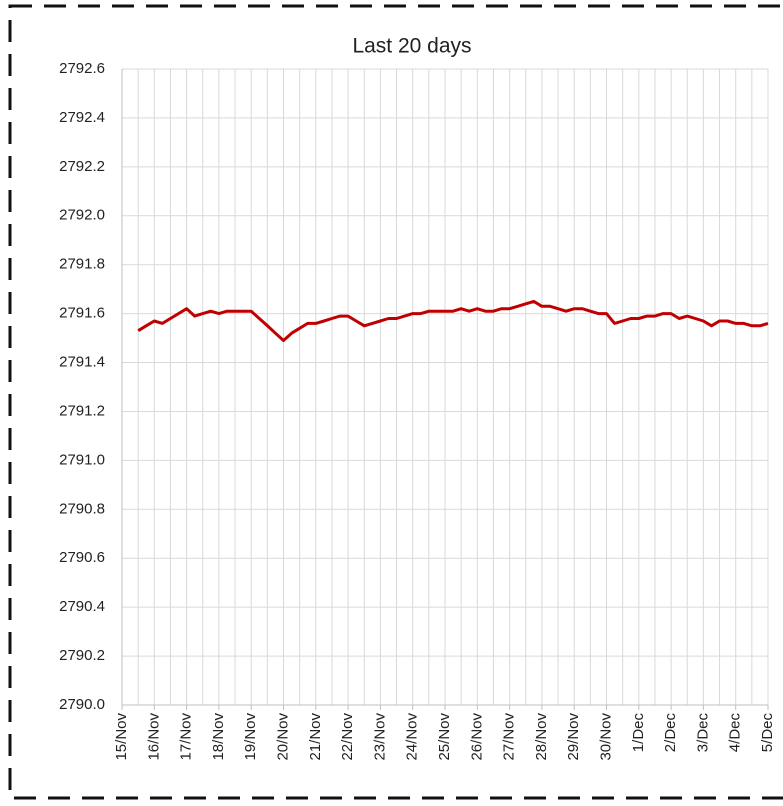 This screenshot has width=783, height=806. What do you see at coordinates (605, 737) in the screenshot?
I see `x-tick-label: 30/Nov` at bounding box center [605, 737].